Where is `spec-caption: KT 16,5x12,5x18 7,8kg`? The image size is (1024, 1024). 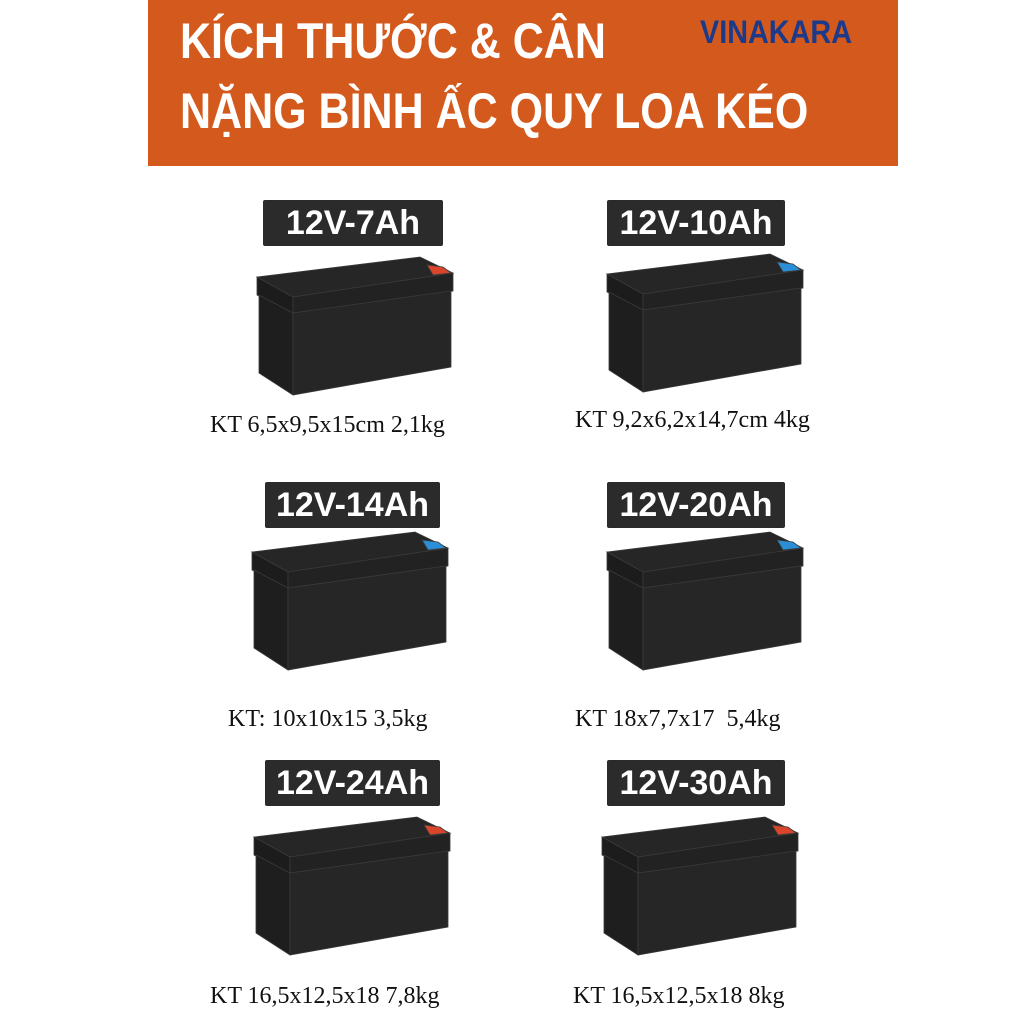
spec-caption: KT 16,5x12,5x18 7,8kg is located at coordinates (325, 996).